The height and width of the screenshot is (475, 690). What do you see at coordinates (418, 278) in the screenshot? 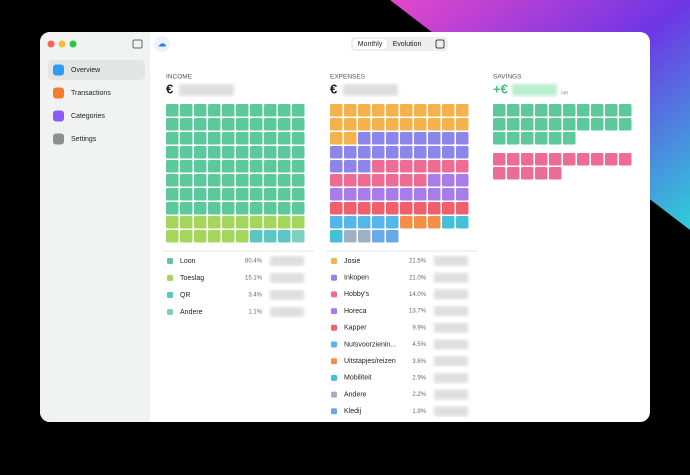
I see `category-share: 21.0%` at bounding box center [418, 278].